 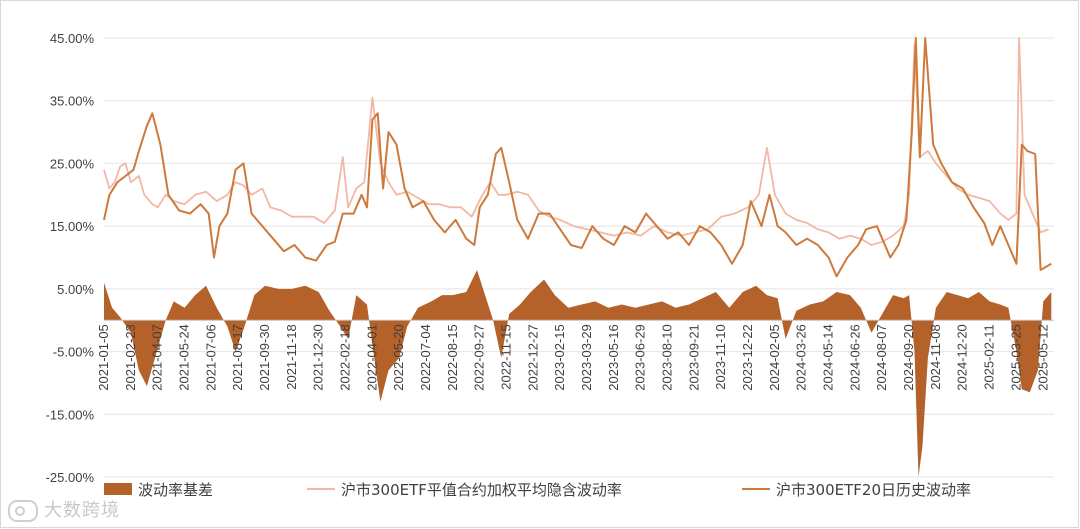 What do you see at coordinates (1042, 357) in the screenshot?
I see `x-tick-label: 2025-05-12` at bounding box center [1042, 357].